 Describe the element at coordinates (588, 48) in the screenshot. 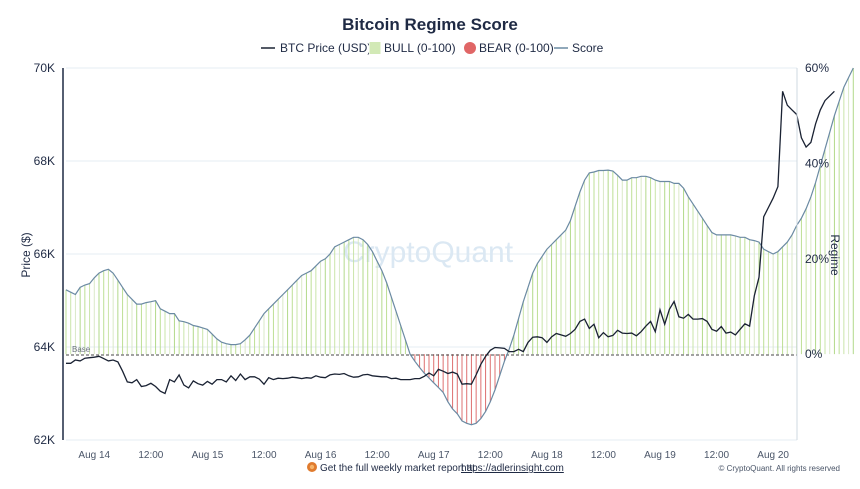

I see `legend-label-score: Score` at that location.